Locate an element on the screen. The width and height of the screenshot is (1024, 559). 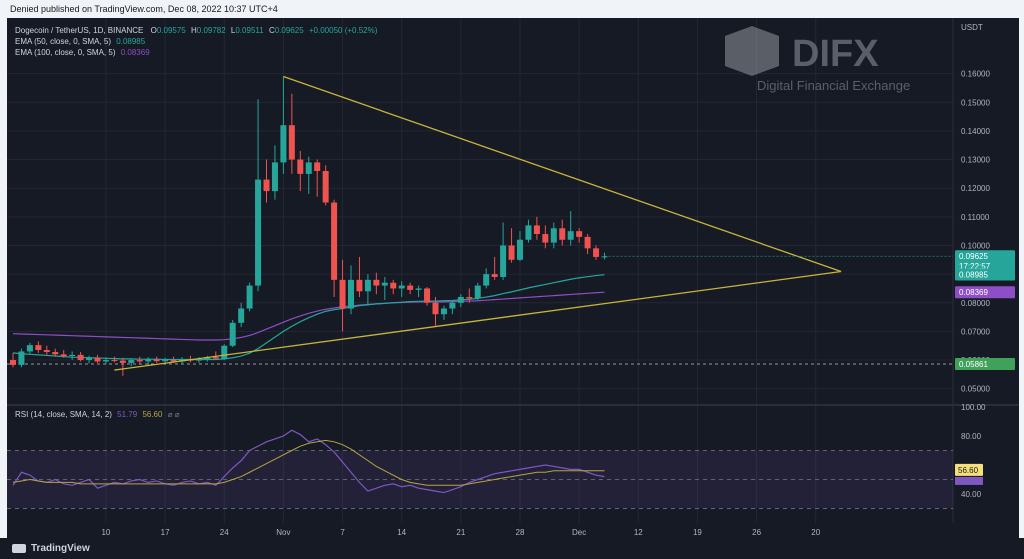
price-tick-label: 0.15000 is located at coordinates (975, 102).